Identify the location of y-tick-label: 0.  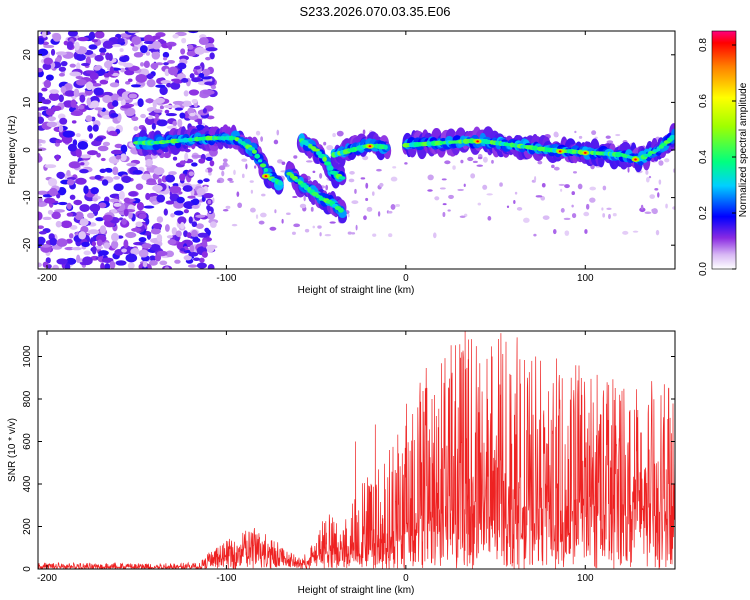
(27, 150).